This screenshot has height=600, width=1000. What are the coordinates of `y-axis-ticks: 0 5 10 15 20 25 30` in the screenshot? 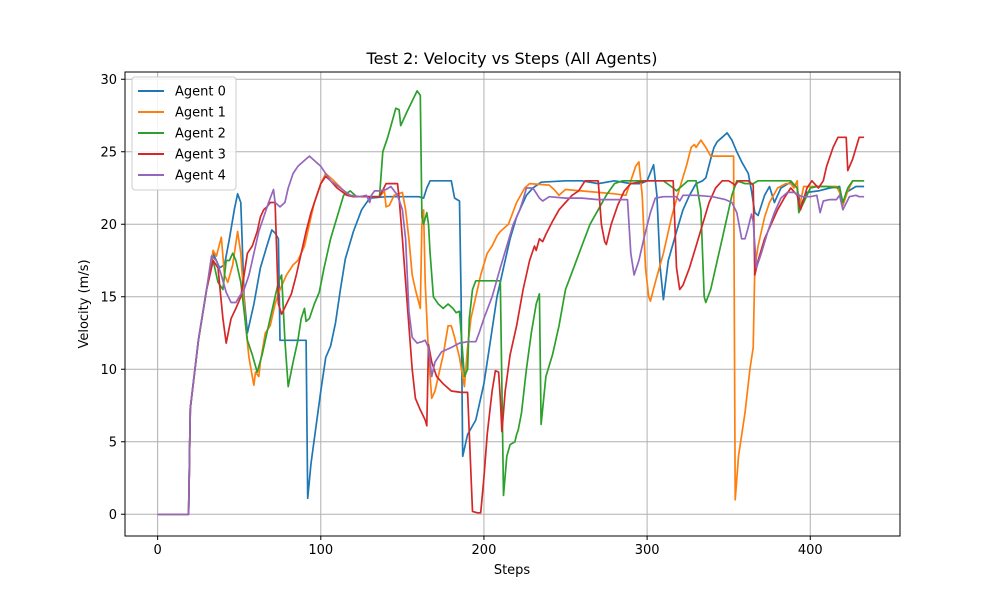 It's located at (112, 298).